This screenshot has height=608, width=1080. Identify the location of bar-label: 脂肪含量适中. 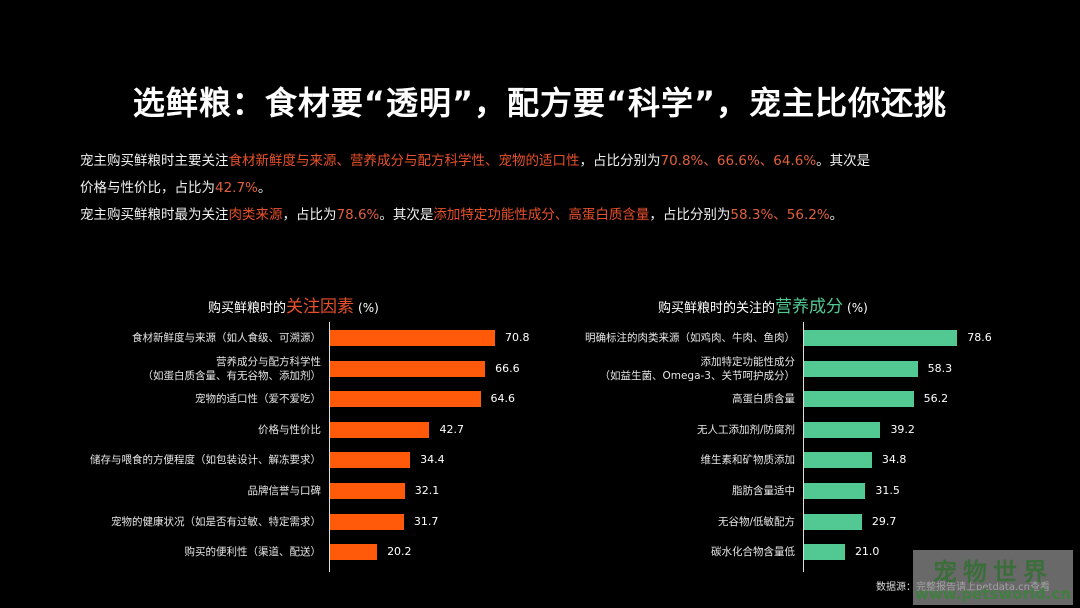
(763, 491).